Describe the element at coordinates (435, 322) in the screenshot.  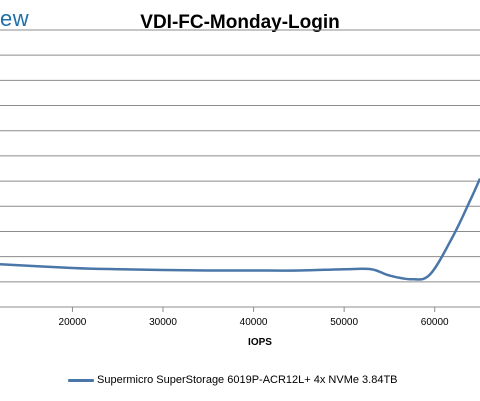
I see `x-tick-label: 60000` at that location.